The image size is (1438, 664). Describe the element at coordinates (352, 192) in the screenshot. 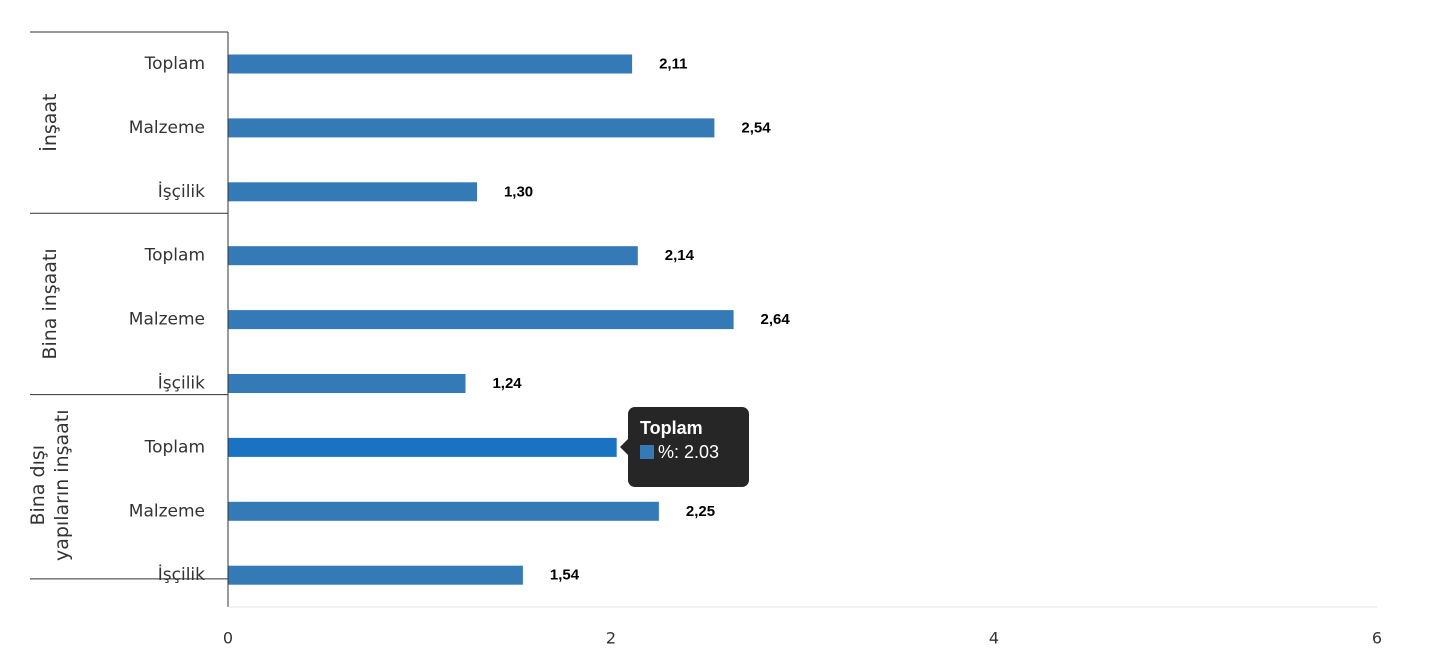

I see `bar-1-i̇şçilik` at that location.